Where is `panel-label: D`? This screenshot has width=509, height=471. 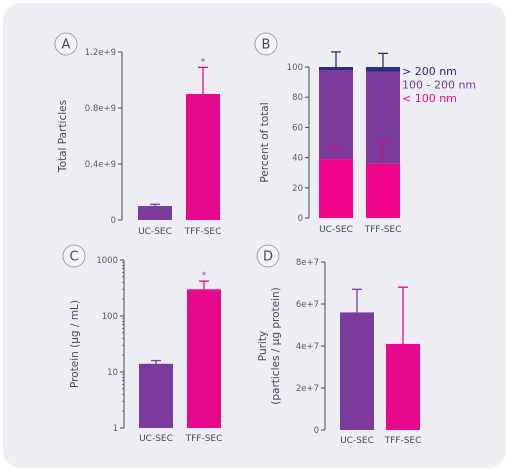
panel-label: D is located at coordinates (268, 257).